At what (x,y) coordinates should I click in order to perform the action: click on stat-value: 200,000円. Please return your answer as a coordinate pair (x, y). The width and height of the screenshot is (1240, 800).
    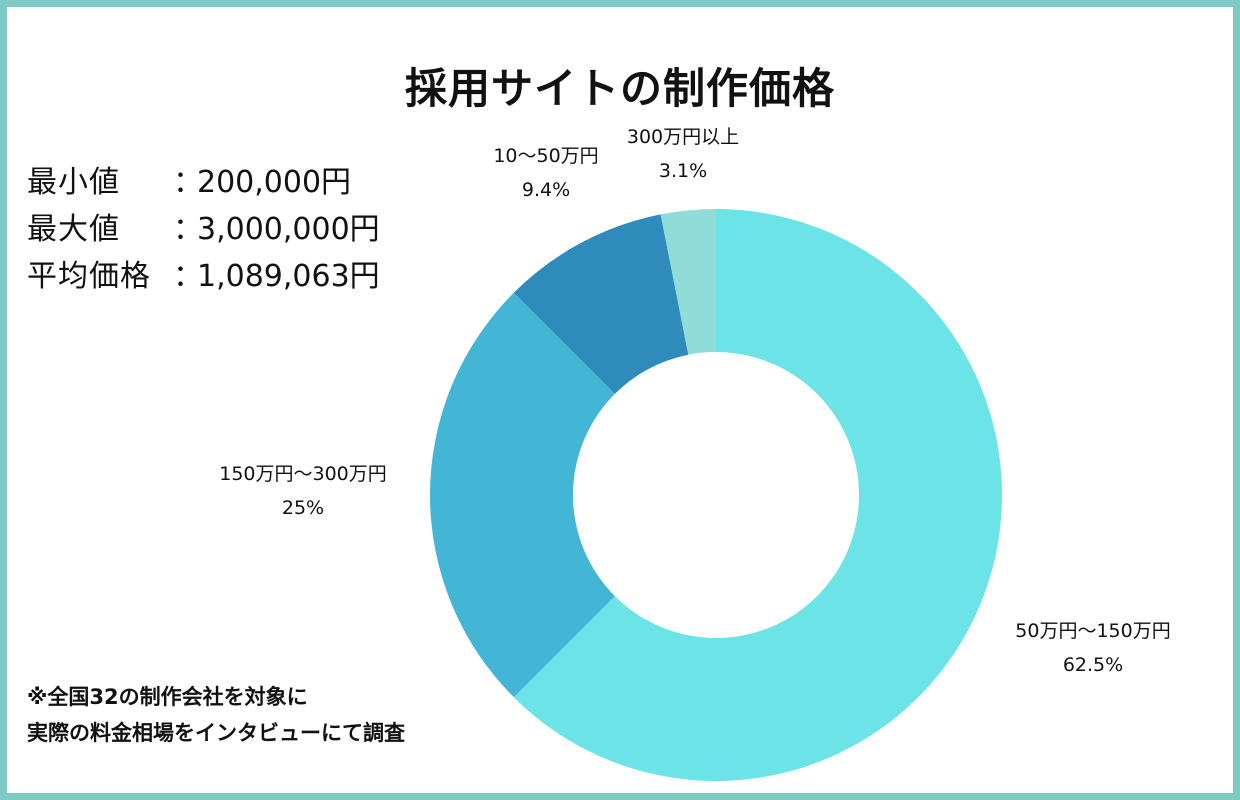
    Looking at the image, I should click on (274, 182).